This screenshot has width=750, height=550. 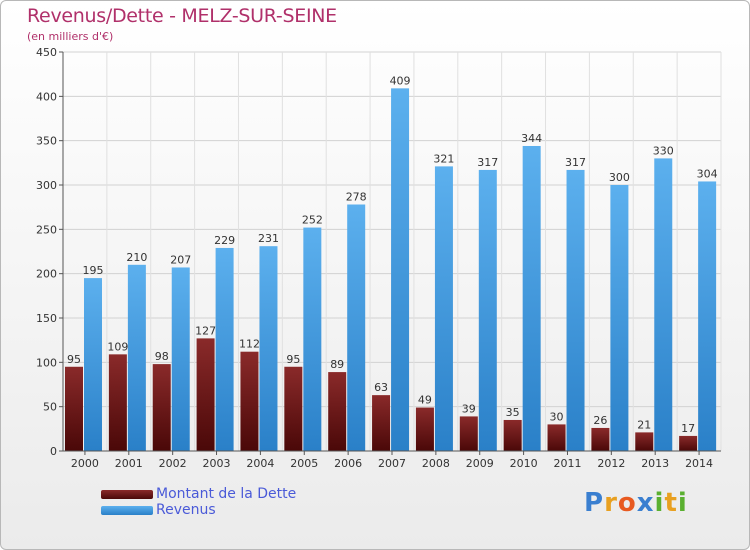 I want to click on x-tick-label: 2001, so click(x=129, y=463).